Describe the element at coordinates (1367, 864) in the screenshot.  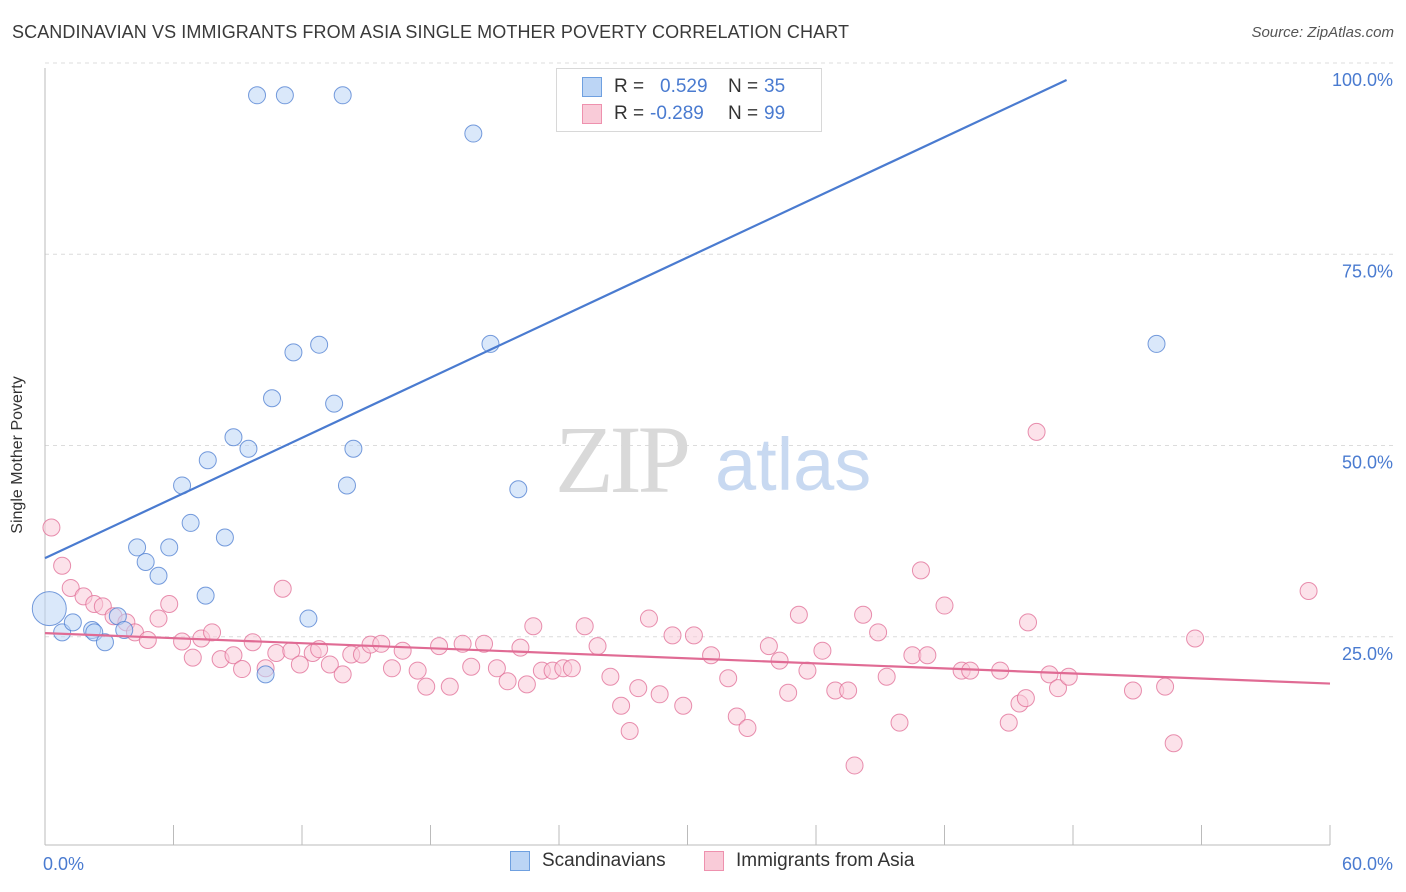
I see `x-tick-label-max: 60.0%` at that location.